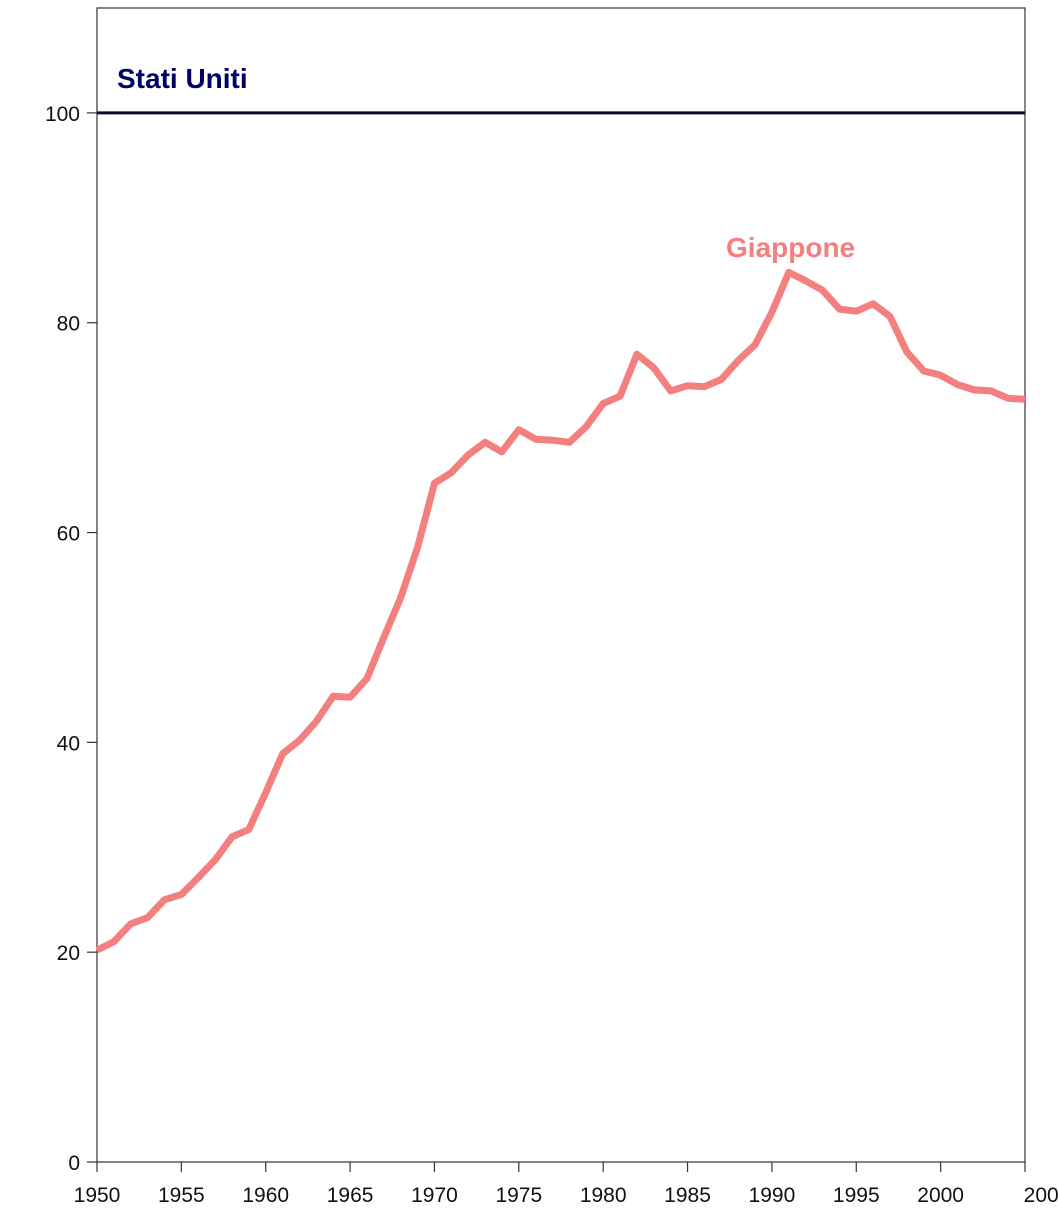 The height and width of the screenshot is (1217, 1058). What do you see at coordinates (97, 1195) in the screenshot?
I see `x-tick-label: 1950` at bounding box center [97, 1195].